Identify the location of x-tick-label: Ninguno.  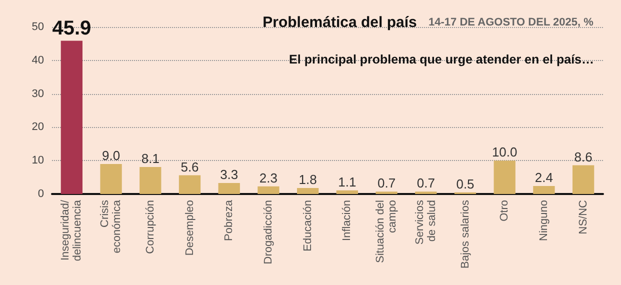
(544, 220).